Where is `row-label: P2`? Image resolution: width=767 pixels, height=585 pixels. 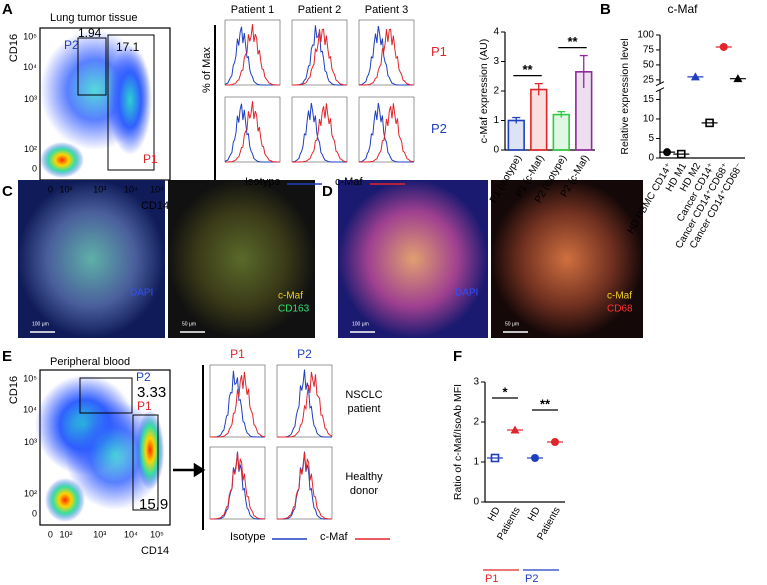
row-label: P2 is located at coordinates (439, 128).